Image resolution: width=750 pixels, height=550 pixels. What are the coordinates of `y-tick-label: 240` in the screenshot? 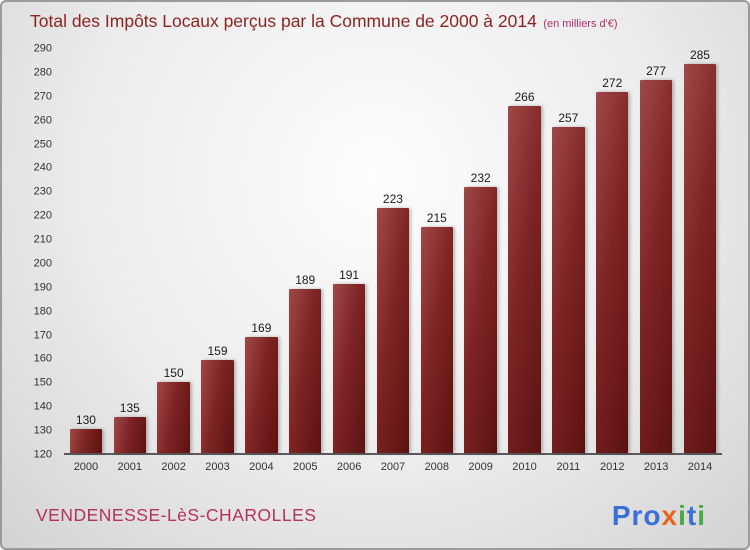 It's located at (42, 167).